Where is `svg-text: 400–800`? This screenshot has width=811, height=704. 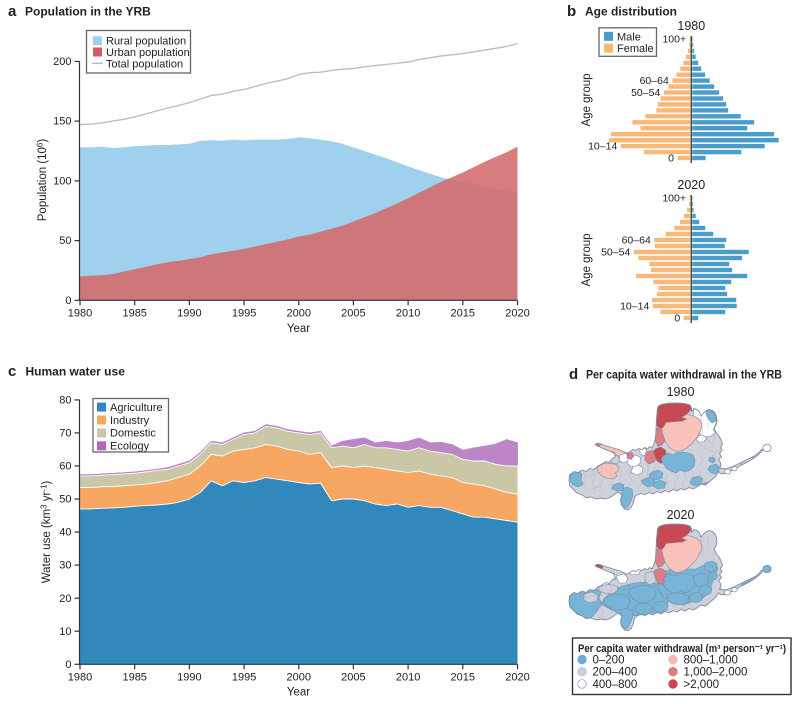
svg-text: 400–800 is located at coordinates (615, 685).